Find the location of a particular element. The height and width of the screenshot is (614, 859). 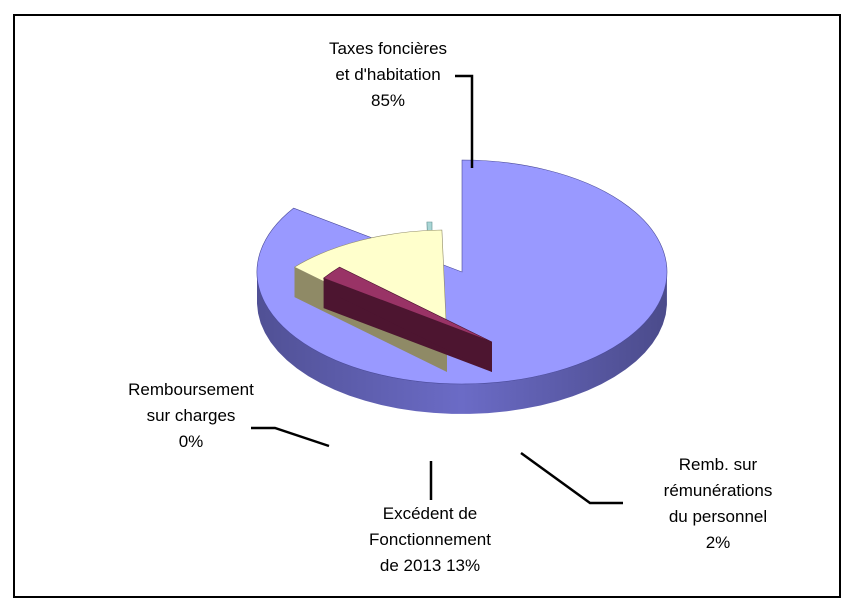

slice-label-line: rémunérations is located at coordinates (718, 490).